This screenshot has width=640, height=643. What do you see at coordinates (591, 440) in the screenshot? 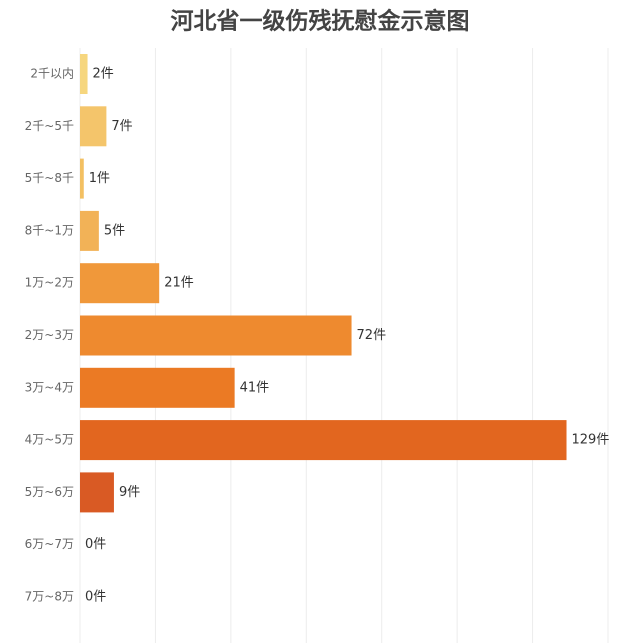
I see `value-label: 129件` at bounding box center [591, 440].